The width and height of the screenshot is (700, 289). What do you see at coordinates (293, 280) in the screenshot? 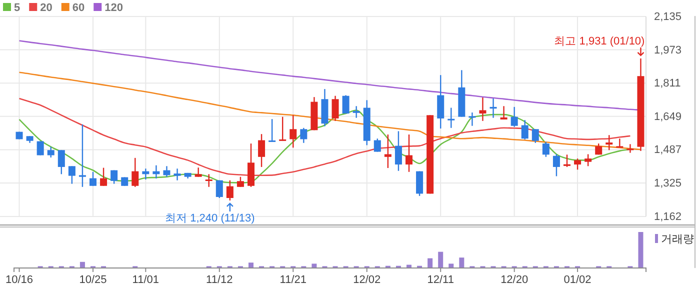
I see `x-tick-label: 11/21` at bounding box center [293, 280].